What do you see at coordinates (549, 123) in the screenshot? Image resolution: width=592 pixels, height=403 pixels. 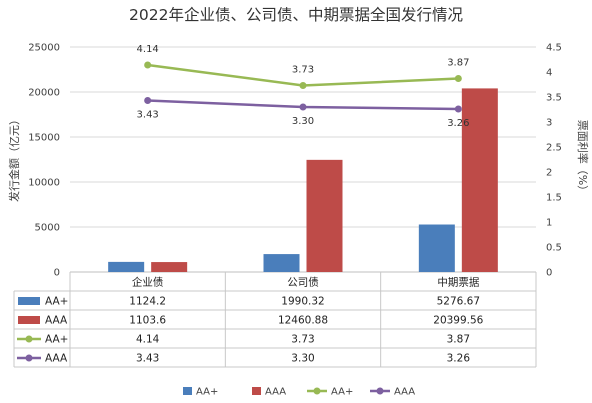 I see `right-tick-label: 3` at bounding box center [549, 123].